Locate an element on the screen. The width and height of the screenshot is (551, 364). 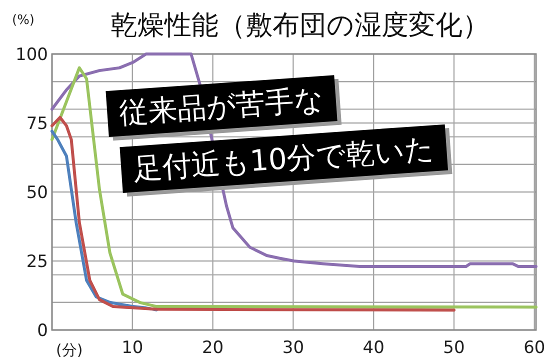
annotation: 従来品が苦手な is located at coordinates (224, 108).